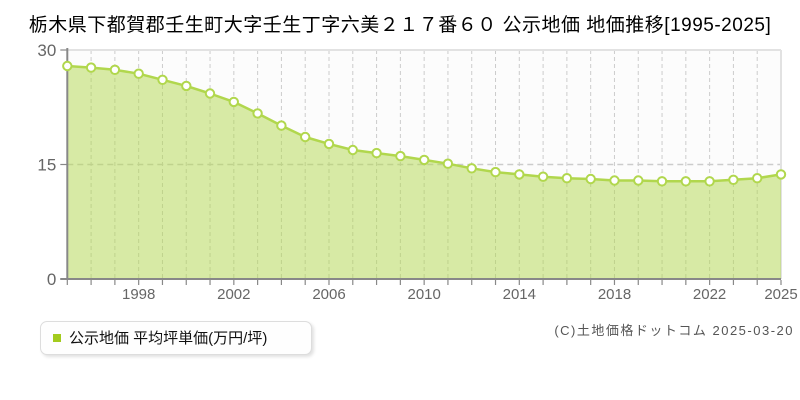 This screenshot has height=400, width=800. I want to click on copyright-text: (C)土地価格ドットコム 2025-03-20, so click(674, 330).